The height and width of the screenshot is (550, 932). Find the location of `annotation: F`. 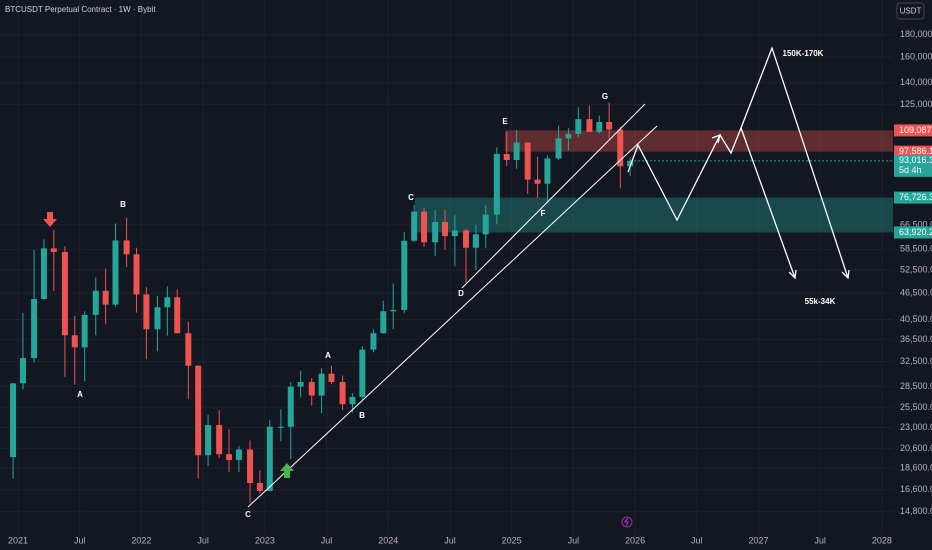

annotation: F is located at coordinates (543, 213).